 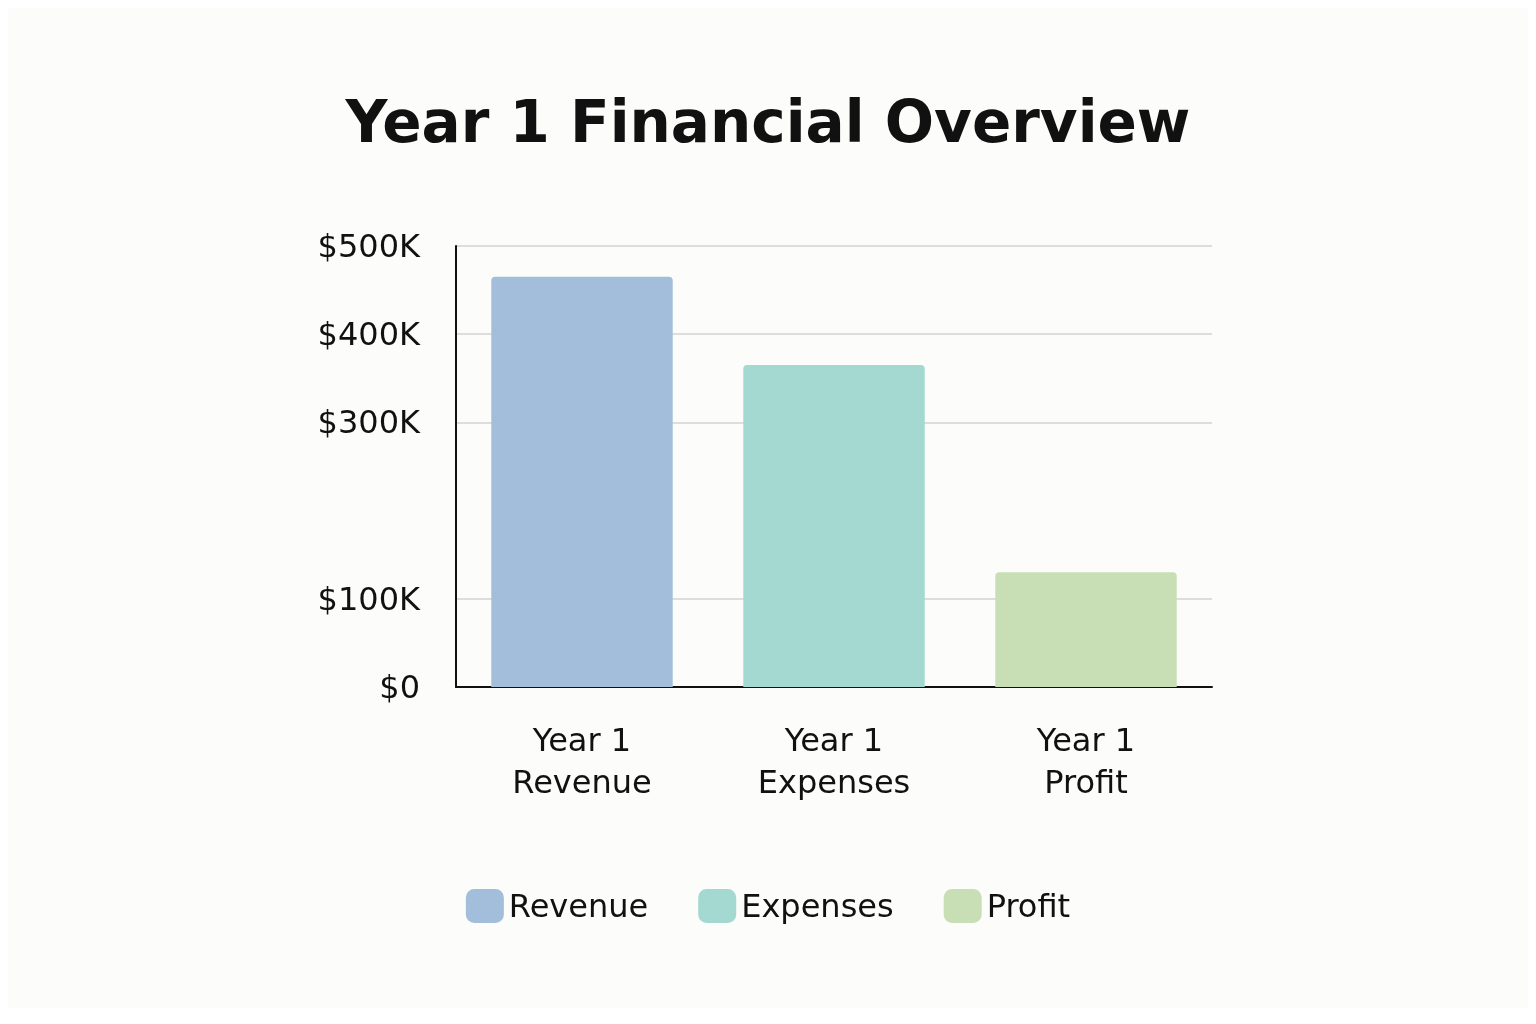 What do you see at coordinates (1085, 761) in the screenshot?
I see `x-tick-label: Year 1 Profit` at bounding box center [1085, 761].